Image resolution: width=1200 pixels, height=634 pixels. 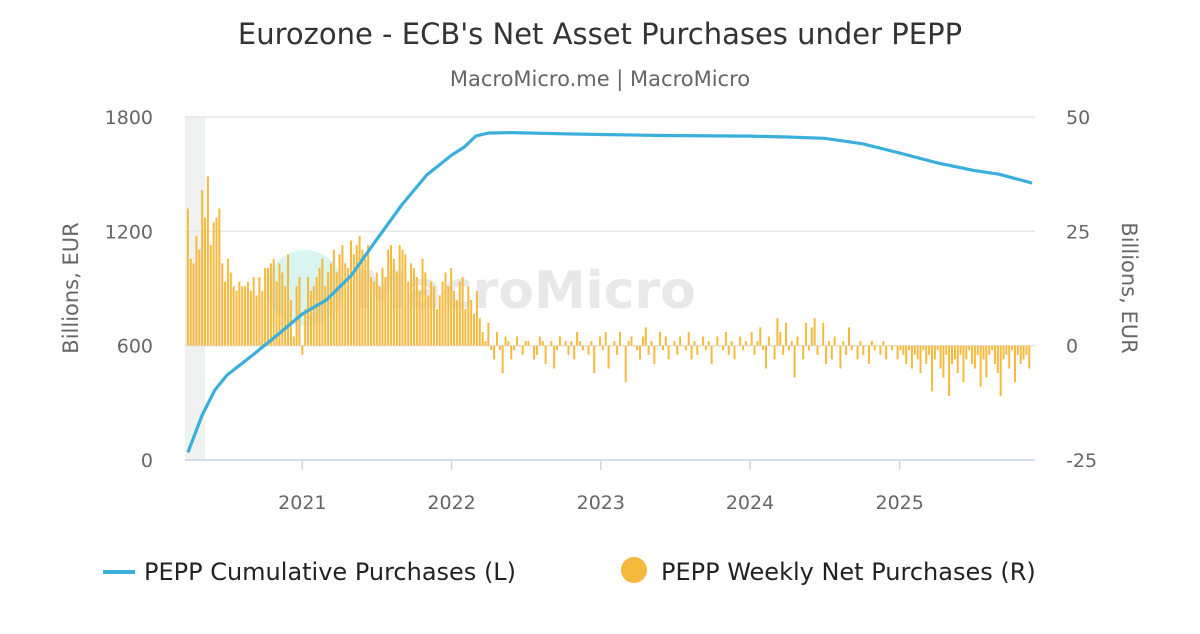 I want to click on y-right-label: Billions, EUR, so click(x=1129, y=287).